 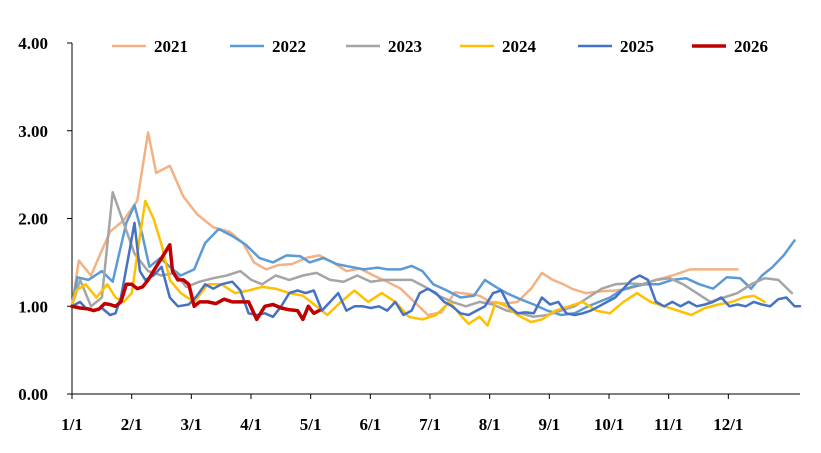 I want to click on legend-label-2026: 2026, so click(x=751, y=46).